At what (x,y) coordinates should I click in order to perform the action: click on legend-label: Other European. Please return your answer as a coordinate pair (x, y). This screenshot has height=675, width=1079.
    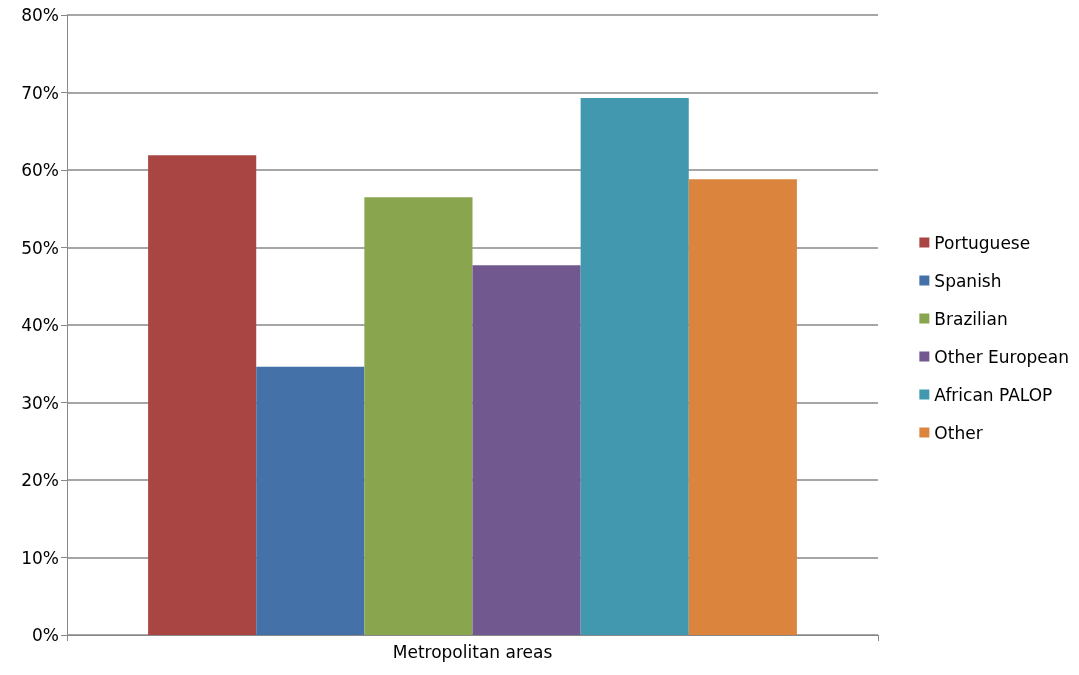
    Looking at the image, I should click on (1002, 356).